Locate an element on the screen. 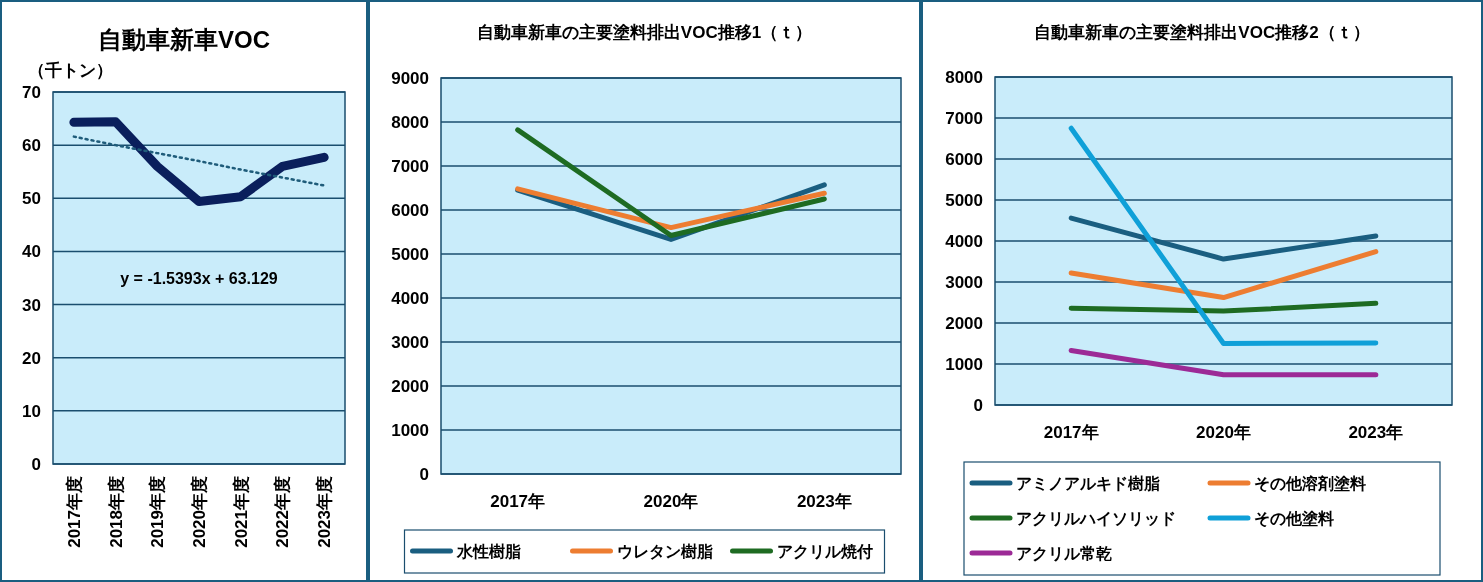 The height and width of the screenshot is (582, 1483). legend-label: ウレタン樹脂 is located at coordinates (664, 551).